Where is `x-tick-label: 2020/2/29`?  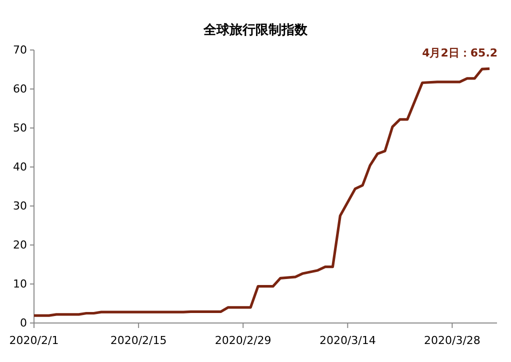
x-tick-label: 2020/2/29 is located at coordinates (243, 341).